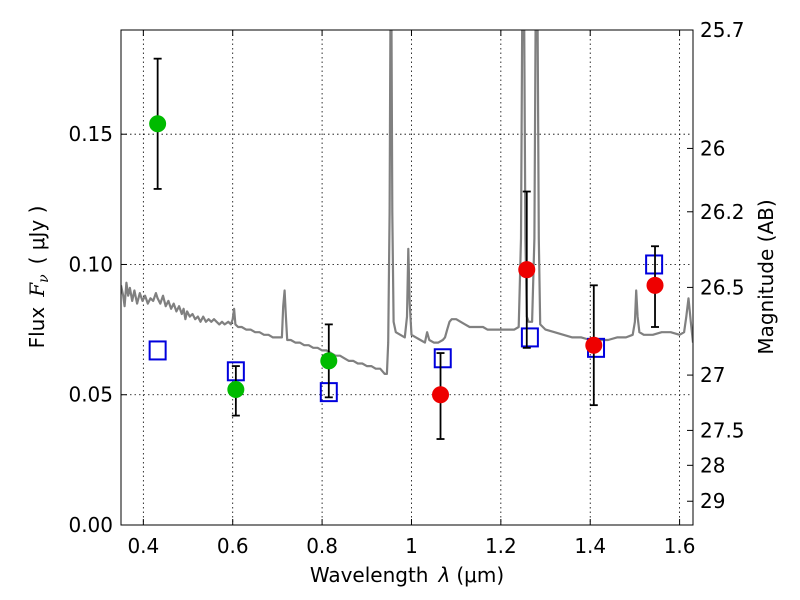 The width and height of the screenshot is (800, 600). What do you see at coordinates (90, 264) in the screenshot?
I see `y-tick-label: 0.10` at bounding box center [90, 264].